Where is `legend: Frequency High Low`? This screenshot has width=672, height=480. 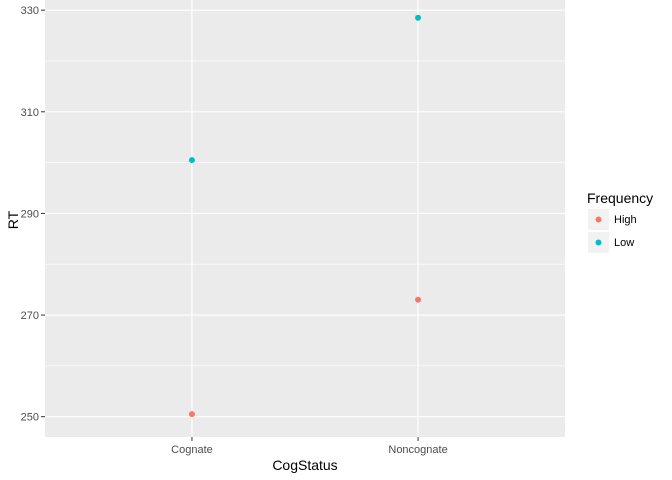 legend: Frequency High Low is located at coordinates (620, 221).